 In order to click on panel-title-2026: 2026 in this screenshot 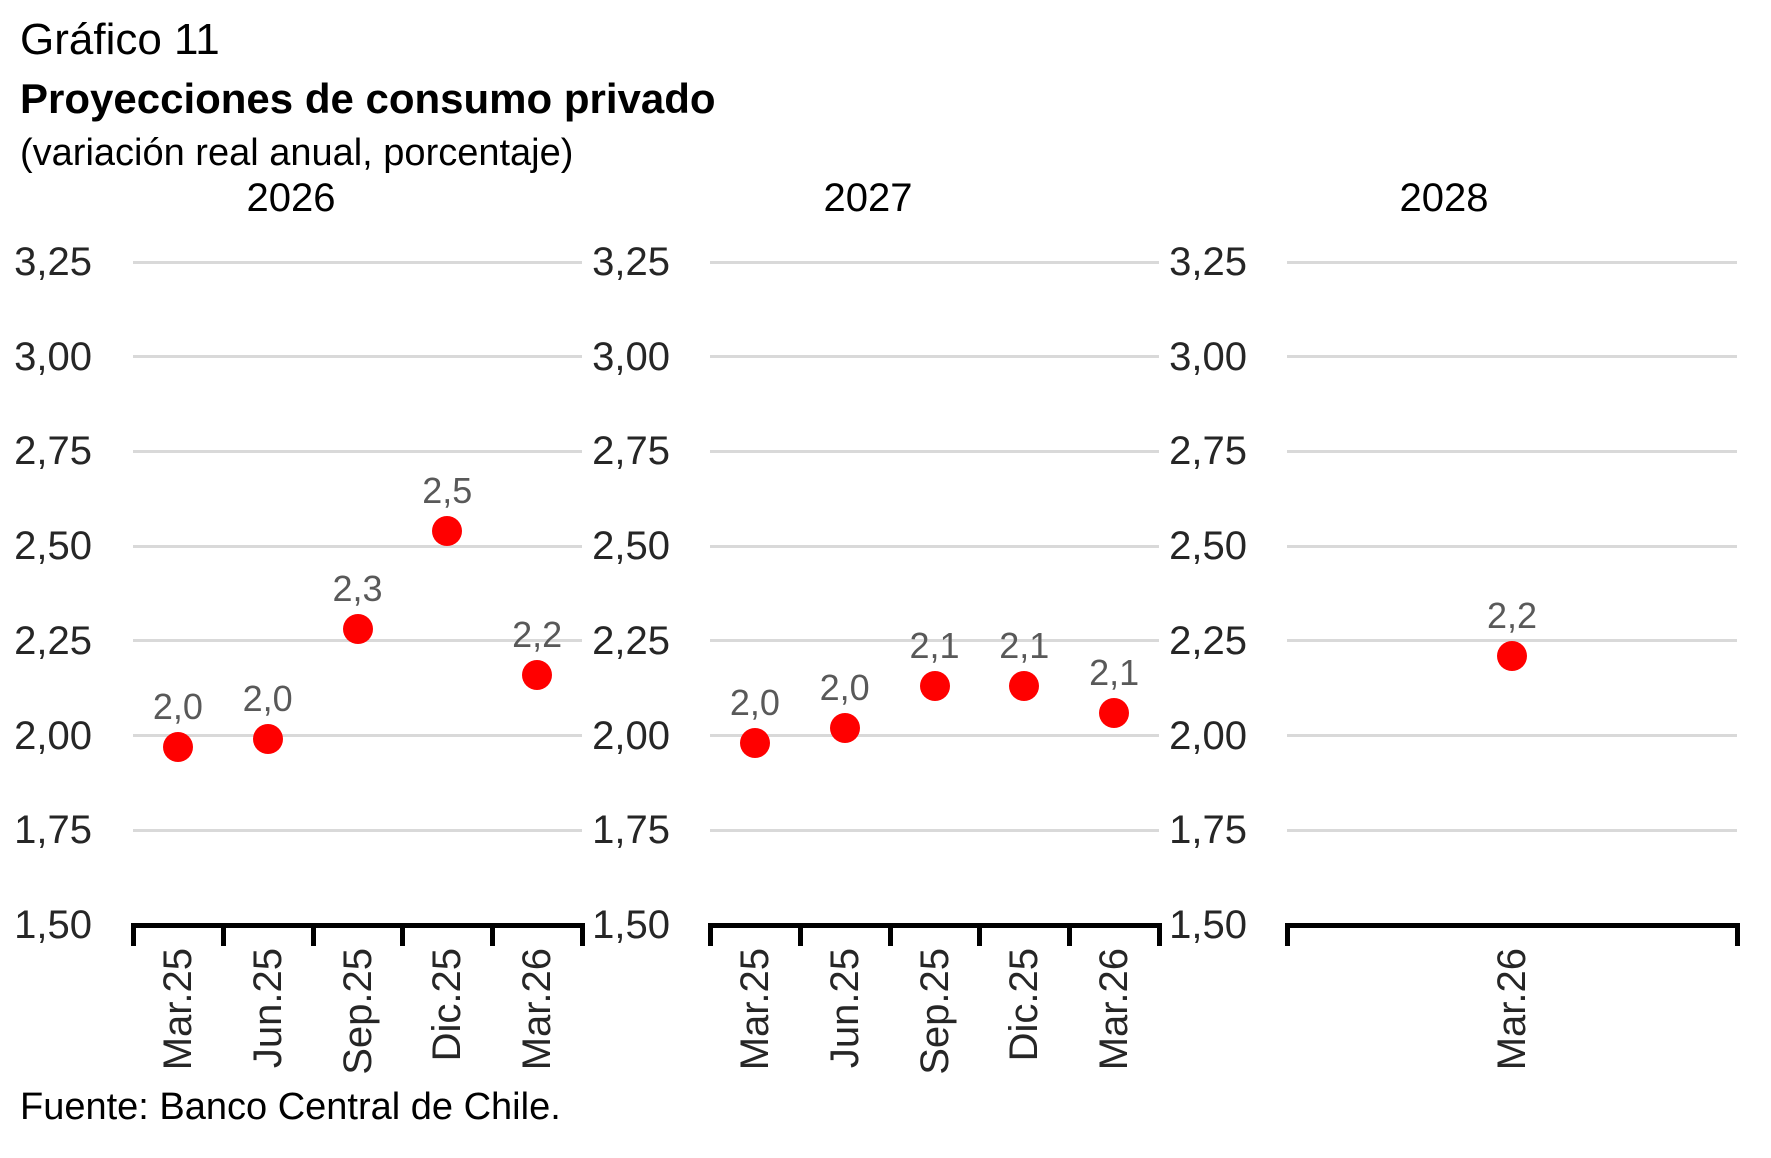, I will do `click(291, 198)`.